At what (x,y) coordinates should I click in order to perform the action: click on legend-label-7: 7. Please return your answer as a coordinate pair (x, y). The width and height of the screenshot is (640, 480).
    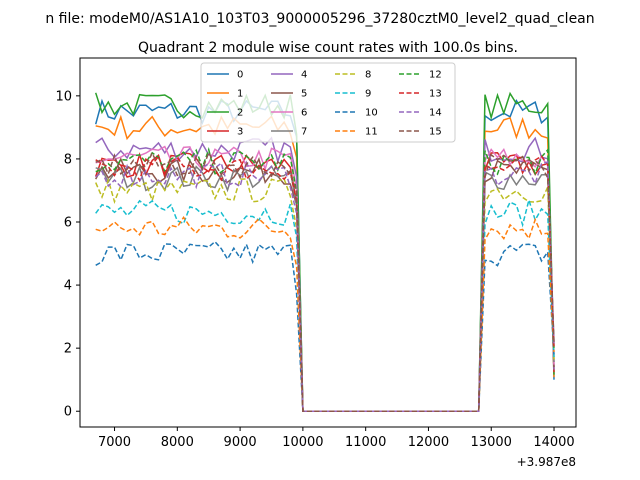
    Looking at the image, I should click on (304, 132).